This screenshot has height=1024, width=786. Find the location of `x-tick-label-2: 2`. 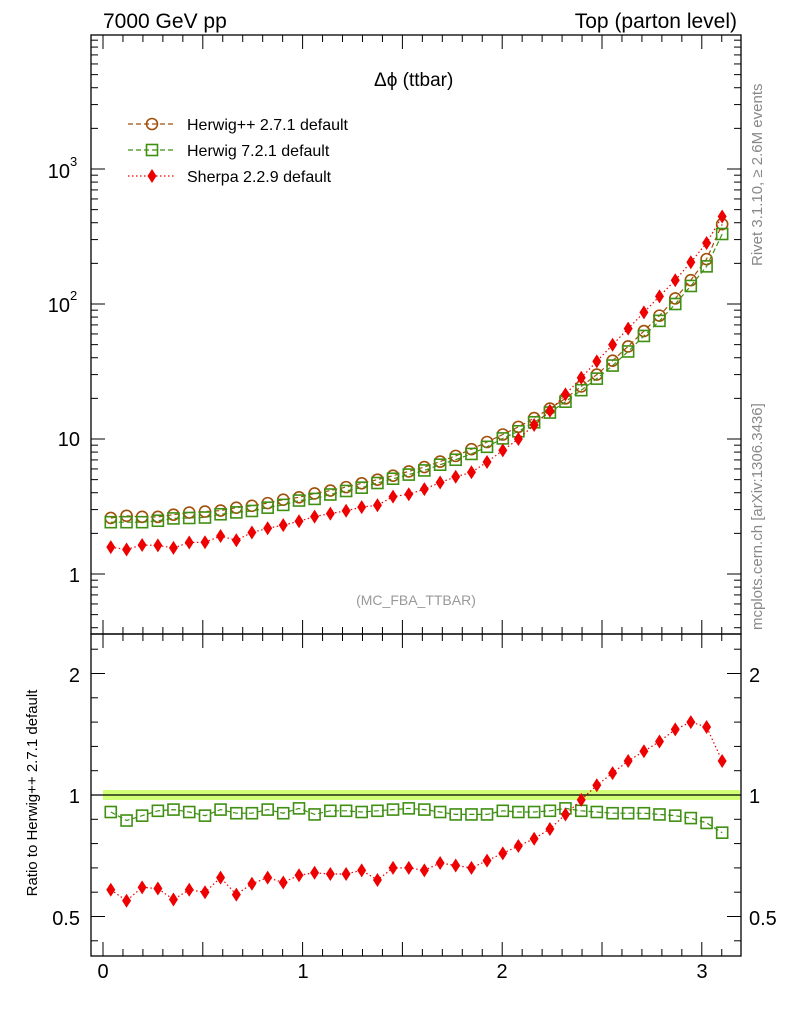

x-tick-label-2: 2 is located at coordinates (501, 972).